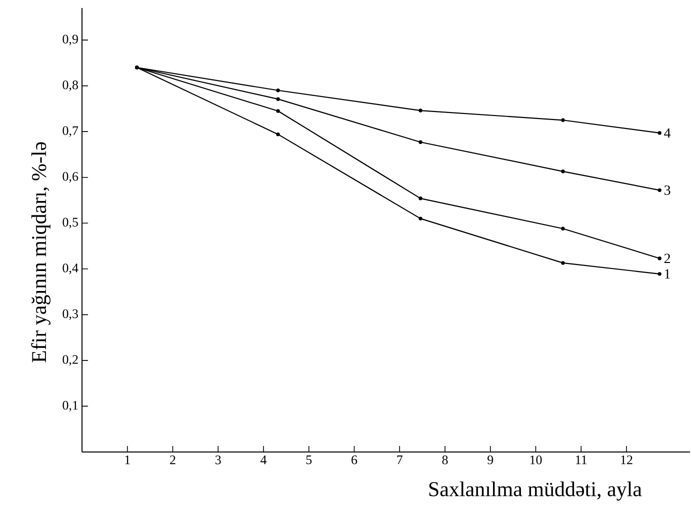 Image resolution: width=691 pixels, height=518 pixels. Describe the element at coordinates (70, 360) in the screenshot. I see `y-tick-label: 0,2` at that location.